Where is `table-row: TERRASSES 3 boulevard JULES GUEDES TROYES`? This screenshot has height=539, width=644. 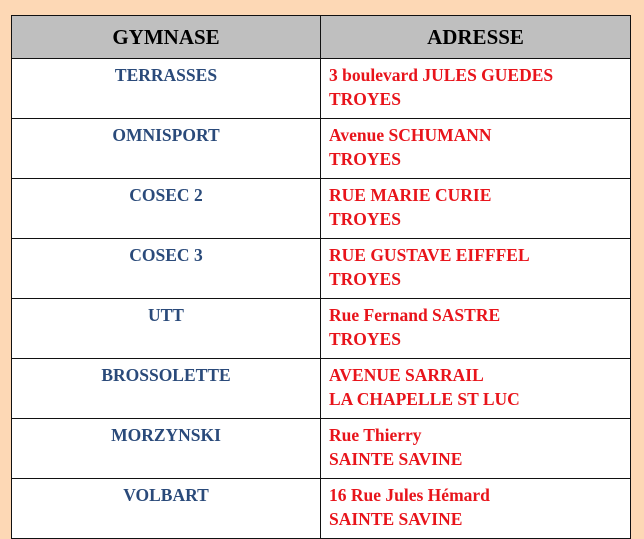 table-row: TERRASSES 3 boulevard JULES GUEDES TROYES is located at coordinates (321, 88).